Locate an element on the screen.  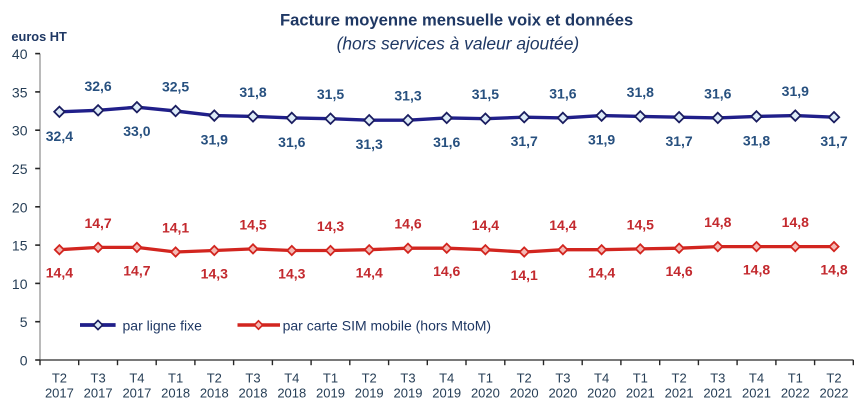
svg-text: 33,0 is located at coordinates (136, 131).